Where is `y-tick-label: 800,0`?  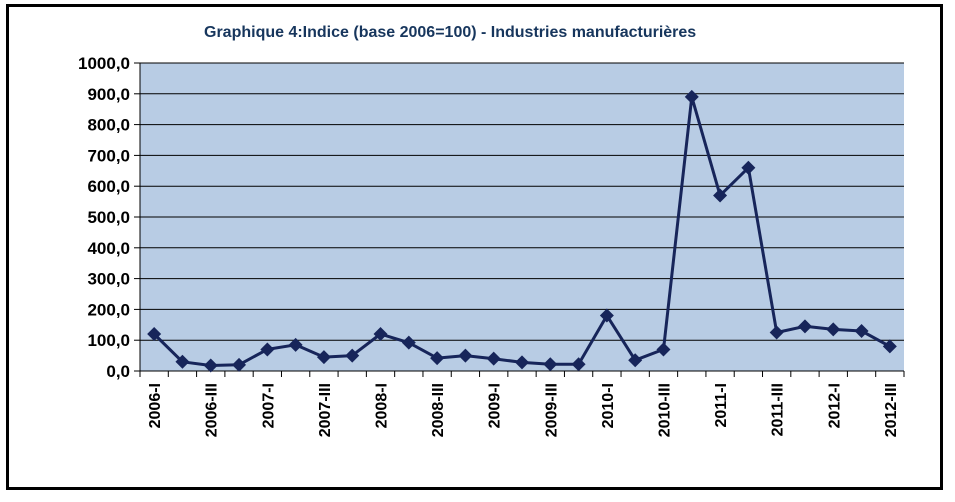 y-tick-label: 800,0 is located at coordinates (108, 125).